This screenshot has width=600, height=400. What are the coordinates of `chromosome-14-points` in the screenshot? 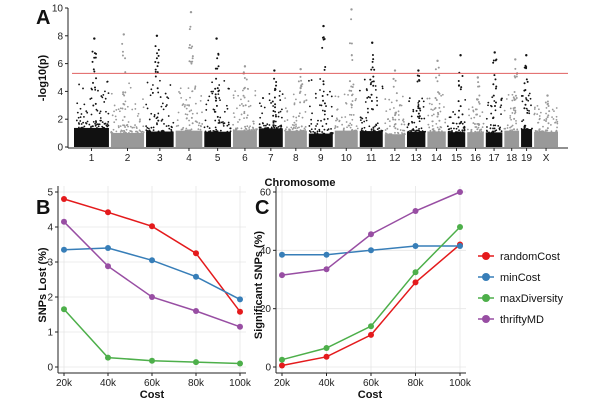 It's located at (436, 103).